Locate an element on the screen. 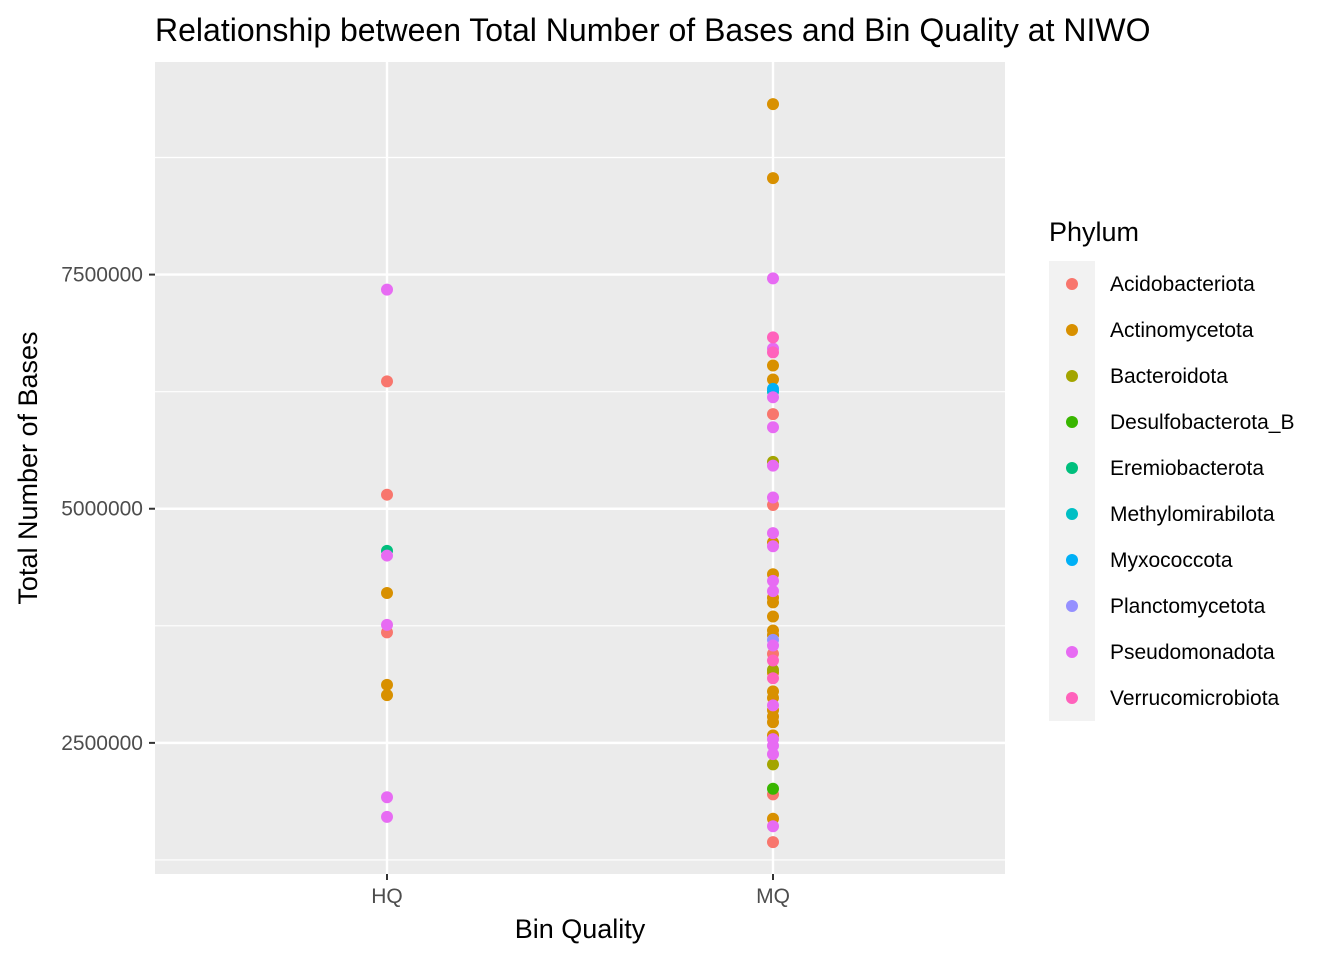 The width and height of the screenshot is (1344, 960). y-tick-label-0: 2500000 is located at coordinates (102, 743).